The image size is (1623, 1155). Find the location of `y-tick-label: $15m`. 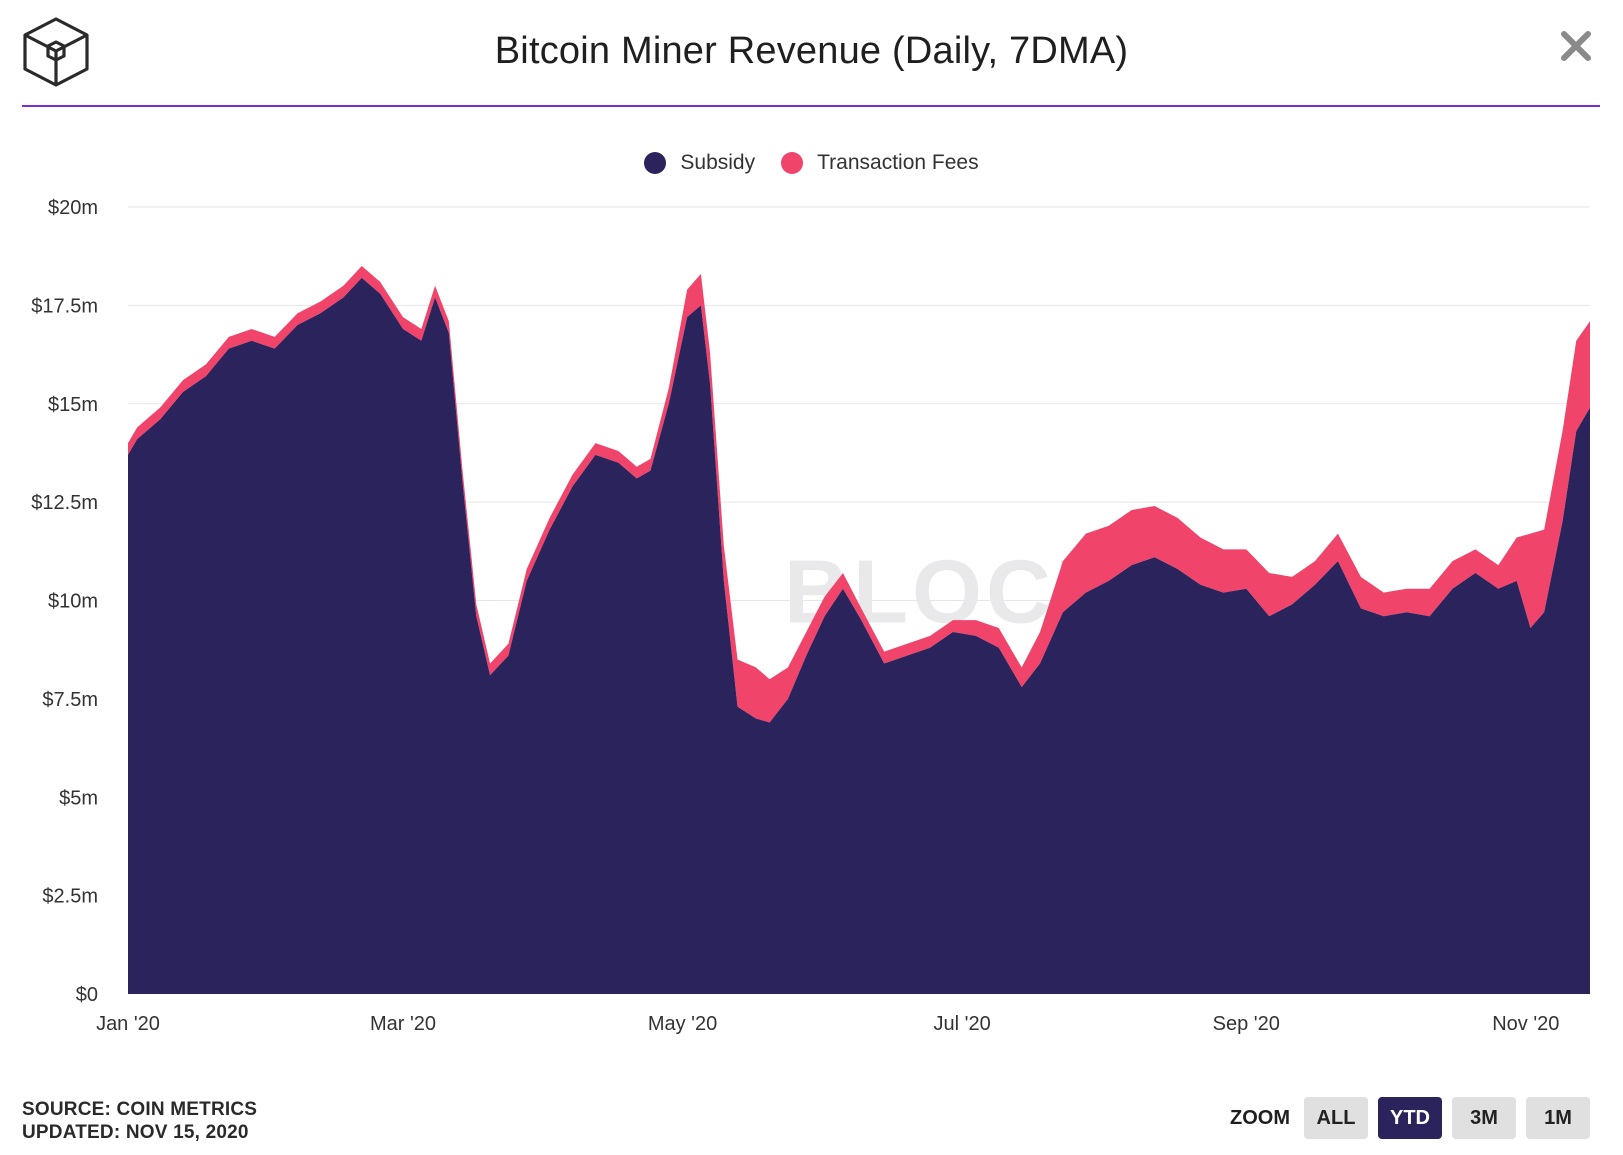

y-tick-label: $15m is located at coordinates (73, 405).